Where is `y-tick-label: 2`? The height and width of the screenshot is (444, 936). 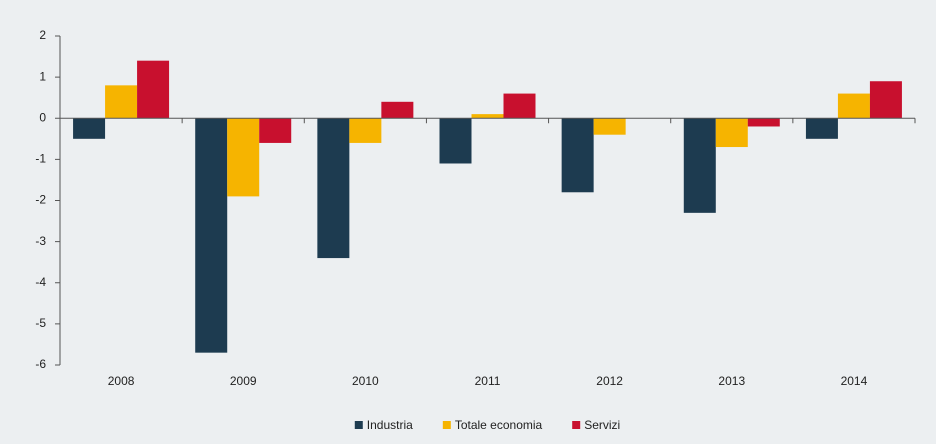
y-tick-label: 2 is located at coordinates (42, 35).